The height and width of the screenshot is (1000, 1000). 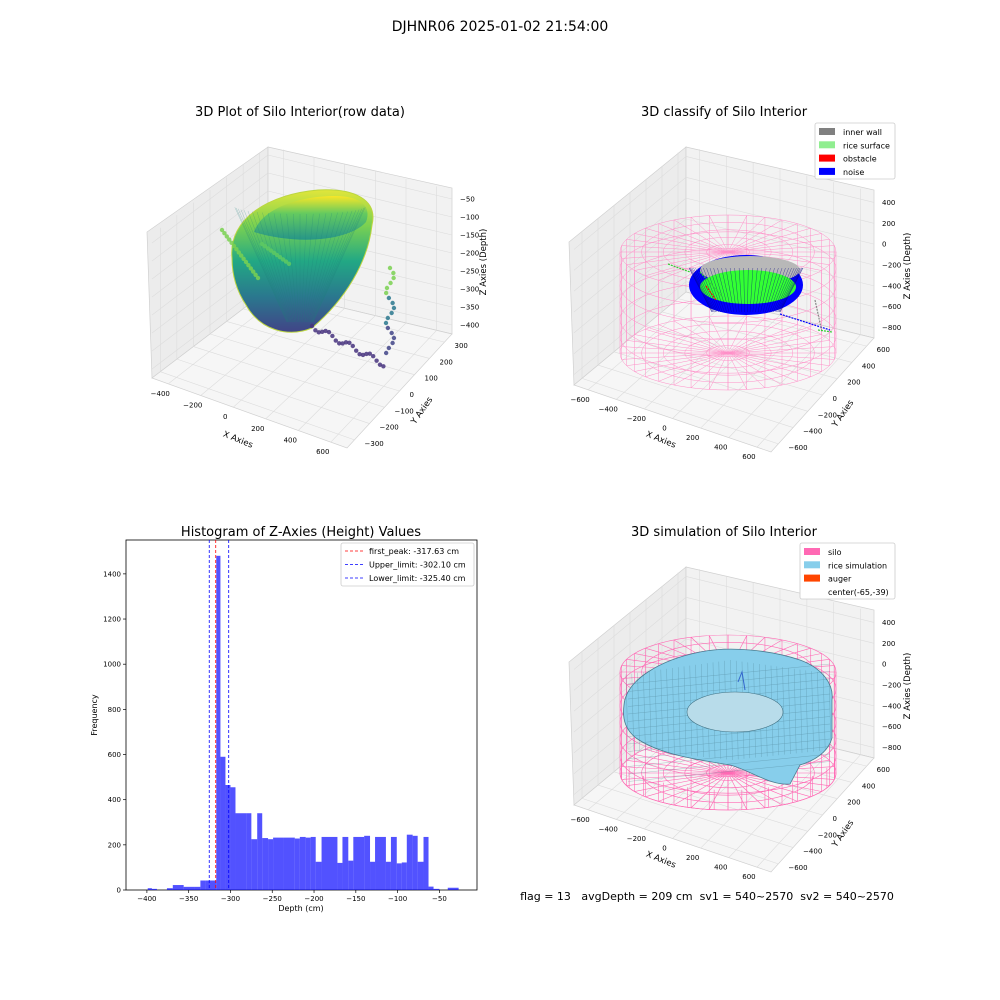 What do you see at coordinates (210, 199) in the screenshot?
I see `raw-grid-z-left` at bounding box center [210, 199].